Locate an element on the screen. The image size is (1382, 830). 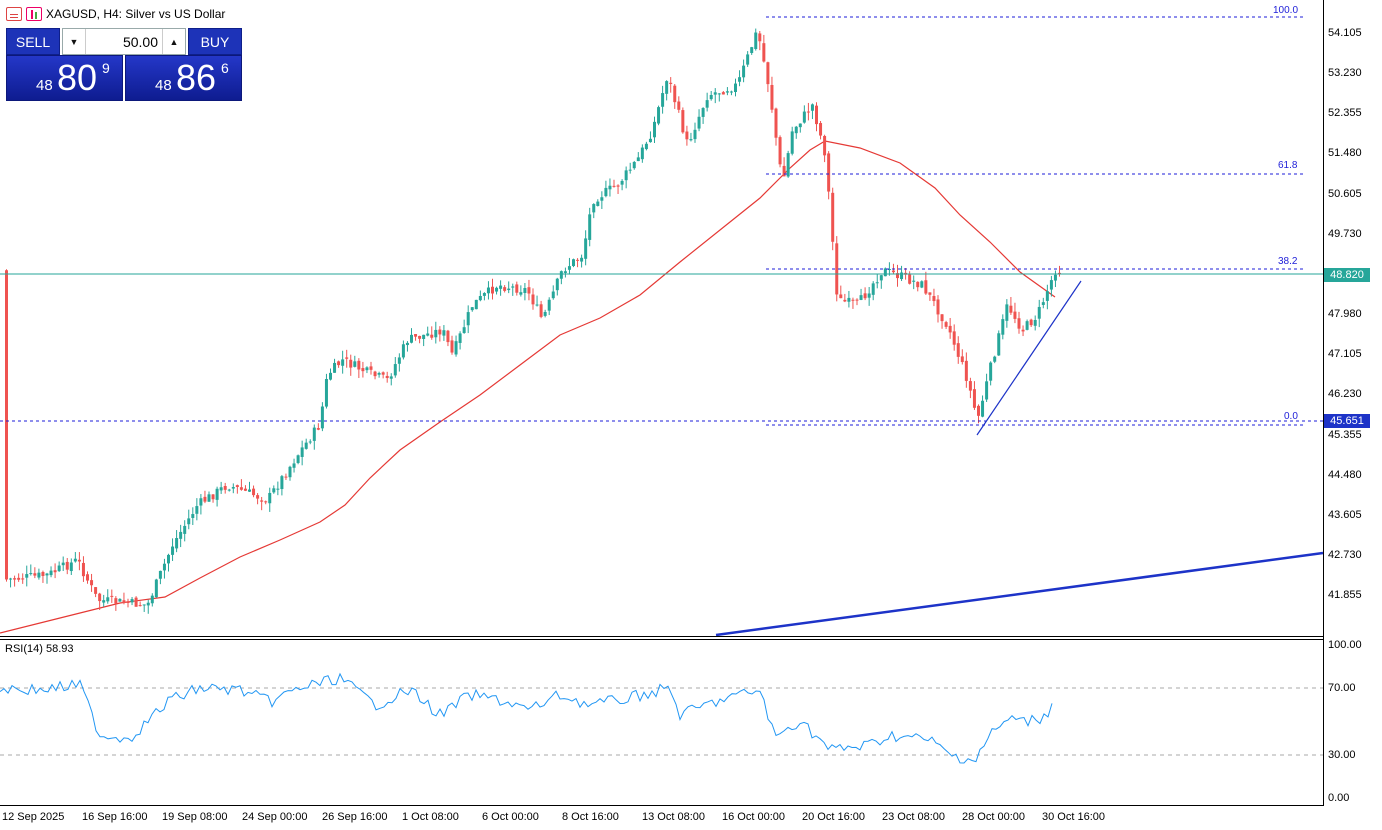
ask-price-button: 48 86 6 is located at coordinates (183, 78).